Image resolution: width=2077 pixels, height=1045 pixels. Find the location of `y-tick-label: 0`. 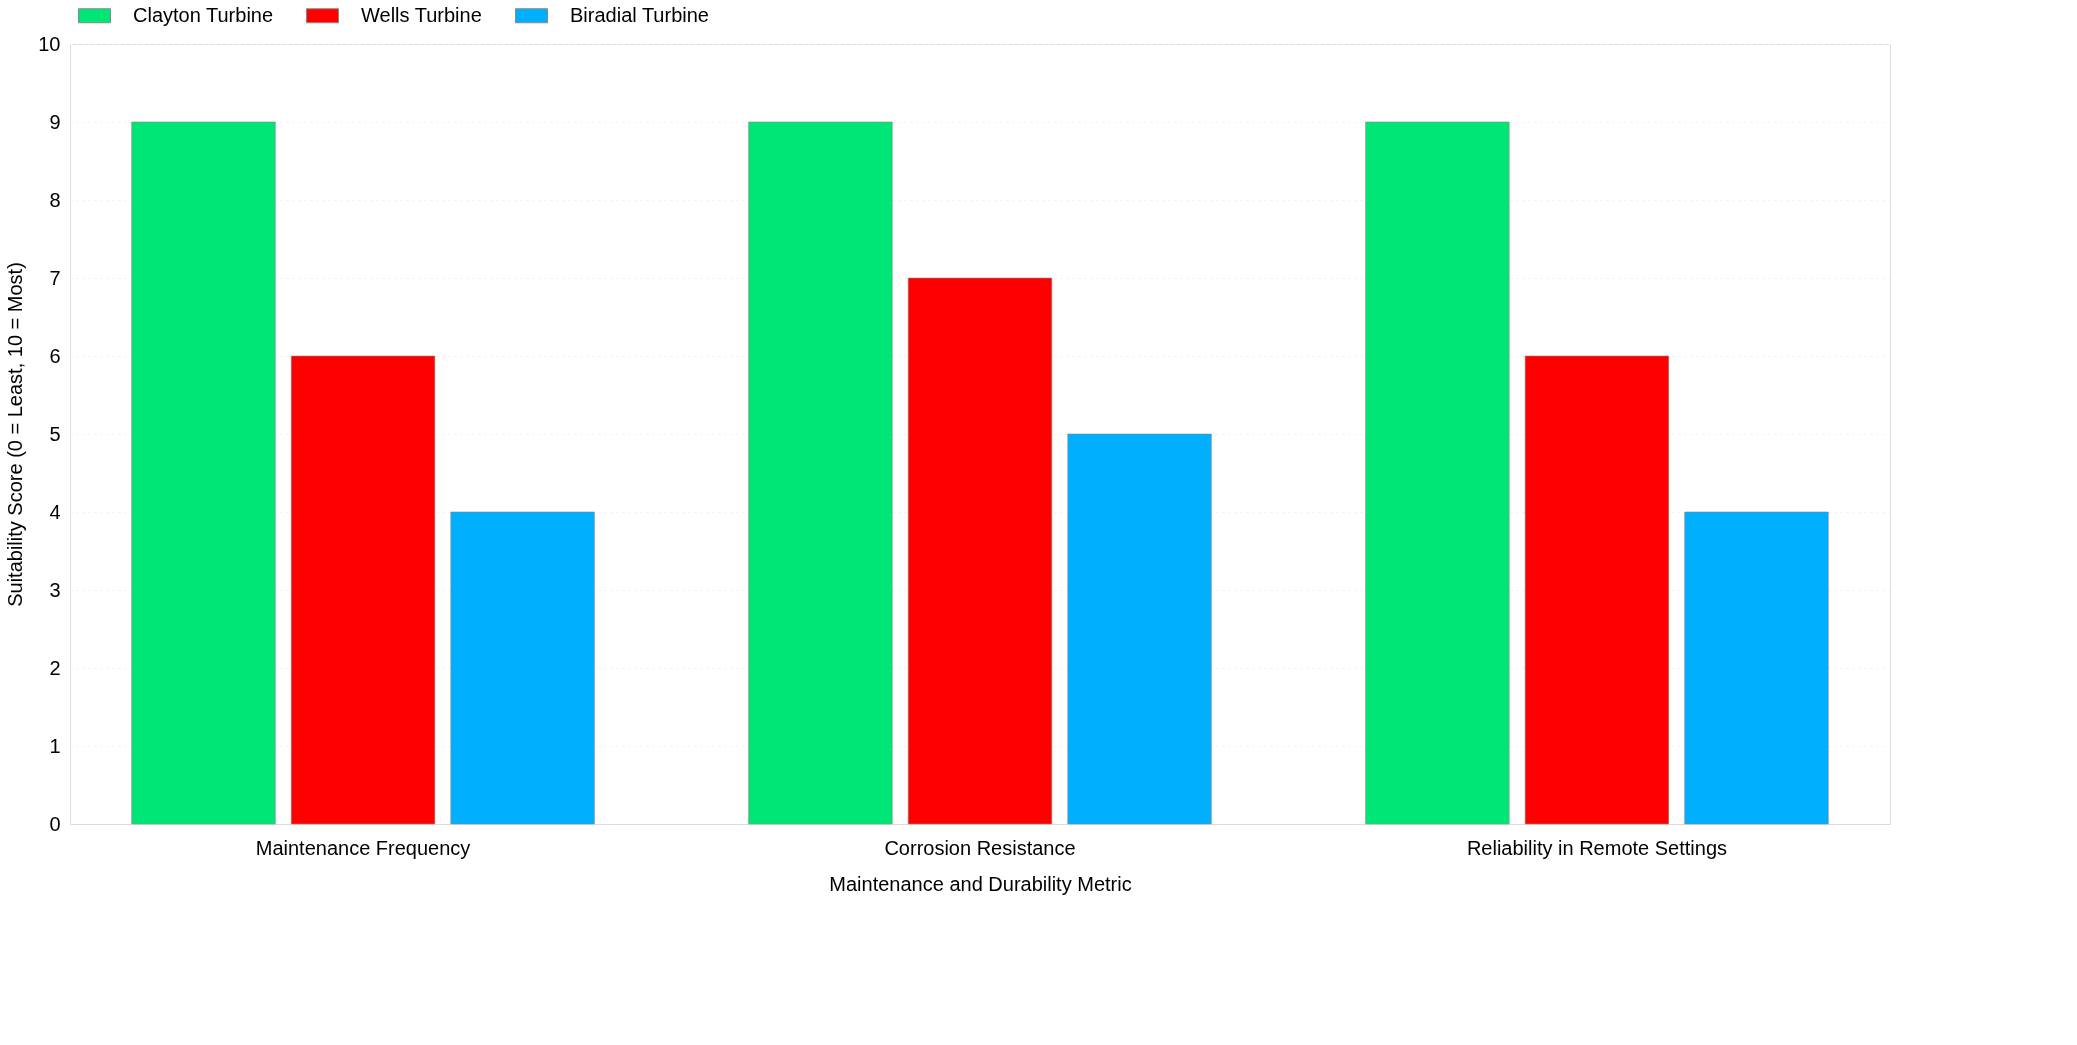

y-tick-label: 0 is located at coordinates (55, 823).